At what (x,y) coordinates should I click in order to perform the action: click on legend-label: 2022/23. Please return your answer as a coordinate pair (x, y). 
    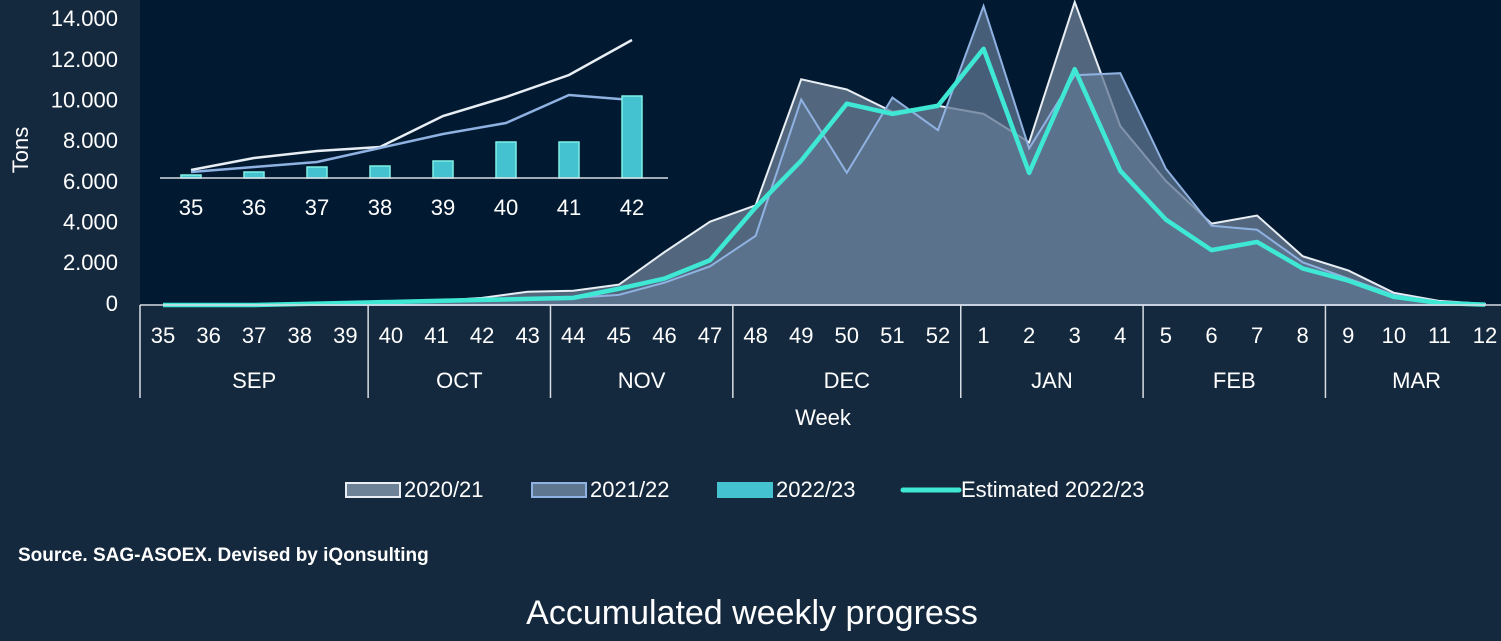
    Looking at the image, I should click on (816, 489).